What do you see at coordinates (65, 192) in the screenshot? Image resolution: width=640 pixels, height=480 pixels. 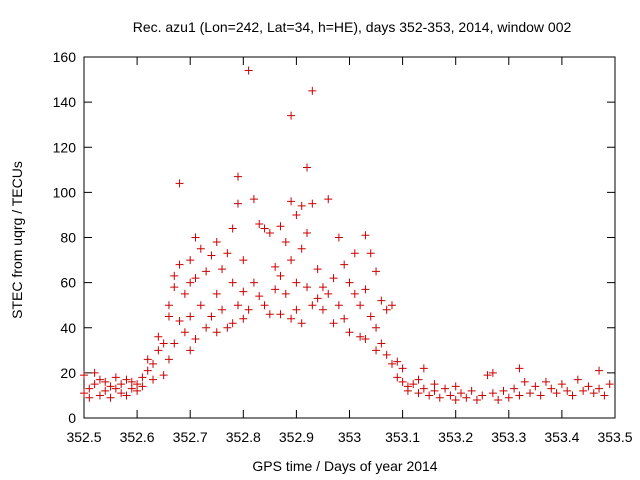 I see `y-tick-label: 100` at bounding box center [65, 192].